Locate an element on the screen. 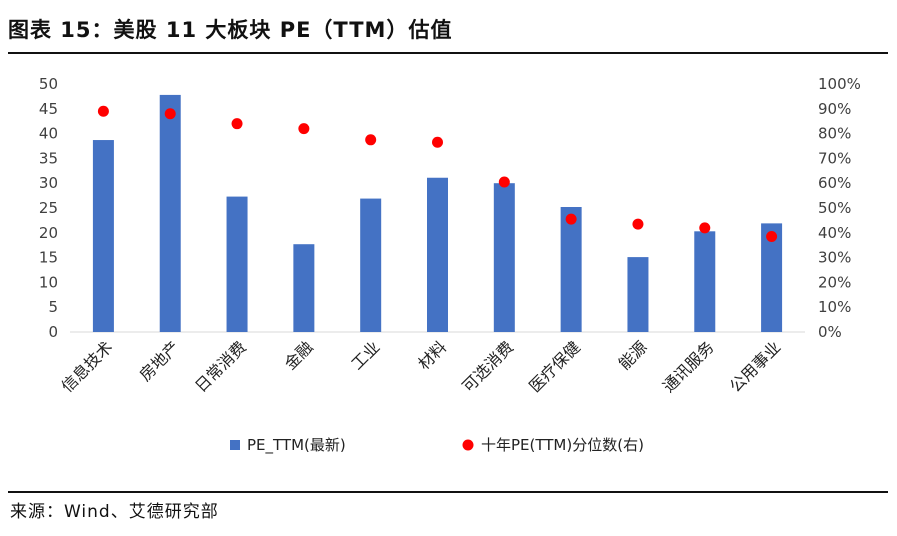 The height and width of the screenshot is (536, 897). category-label: 日常消费 is located at coordinates (220, 366).